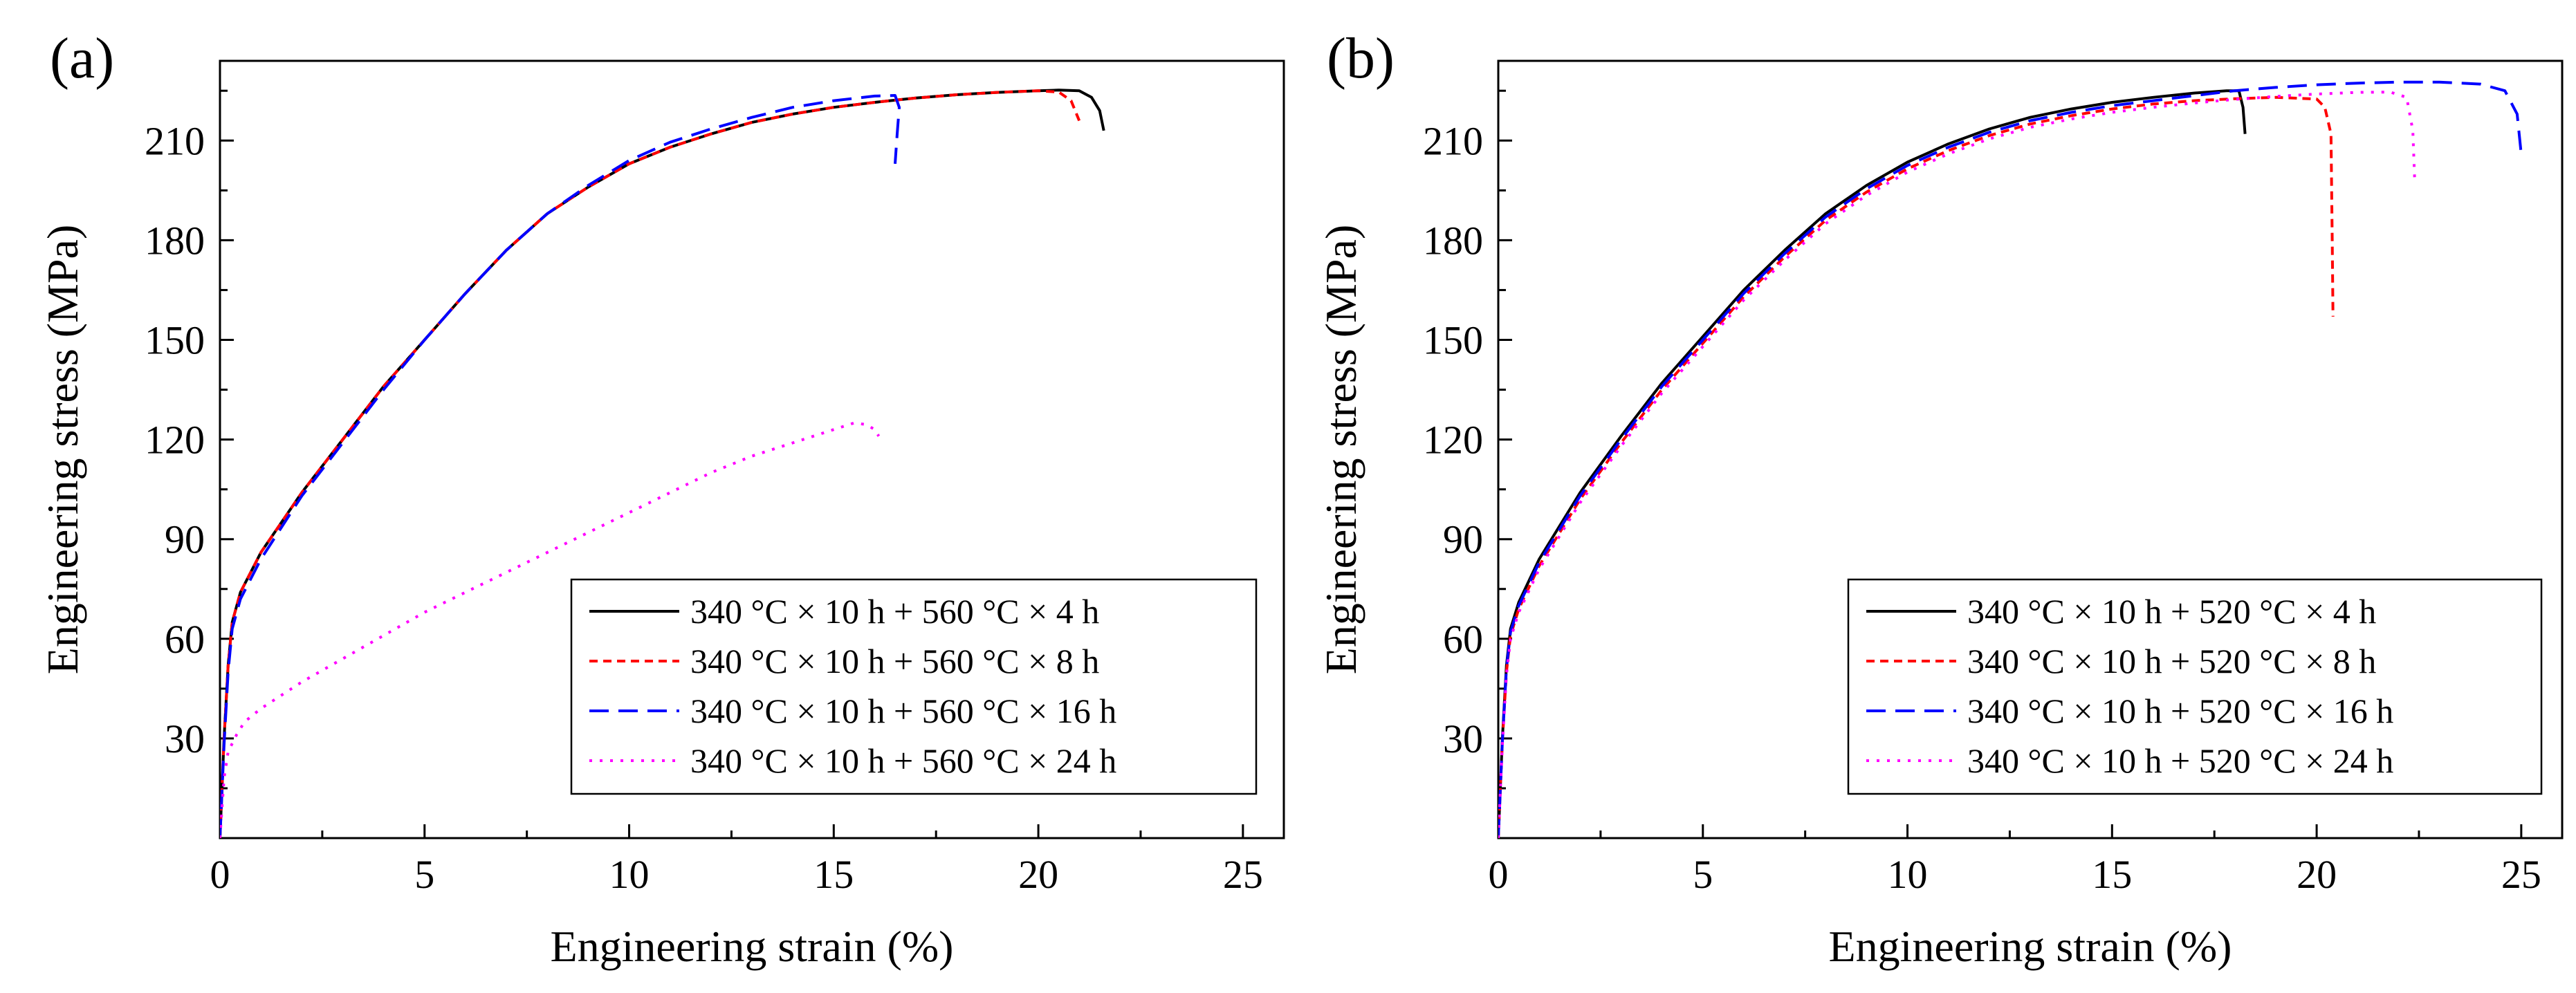 The width and height of the screenshot is (2576, 993). I want to click on legend-label: 340 °C × 10 h + 520 °C × 16 h, so click(2180, 711).